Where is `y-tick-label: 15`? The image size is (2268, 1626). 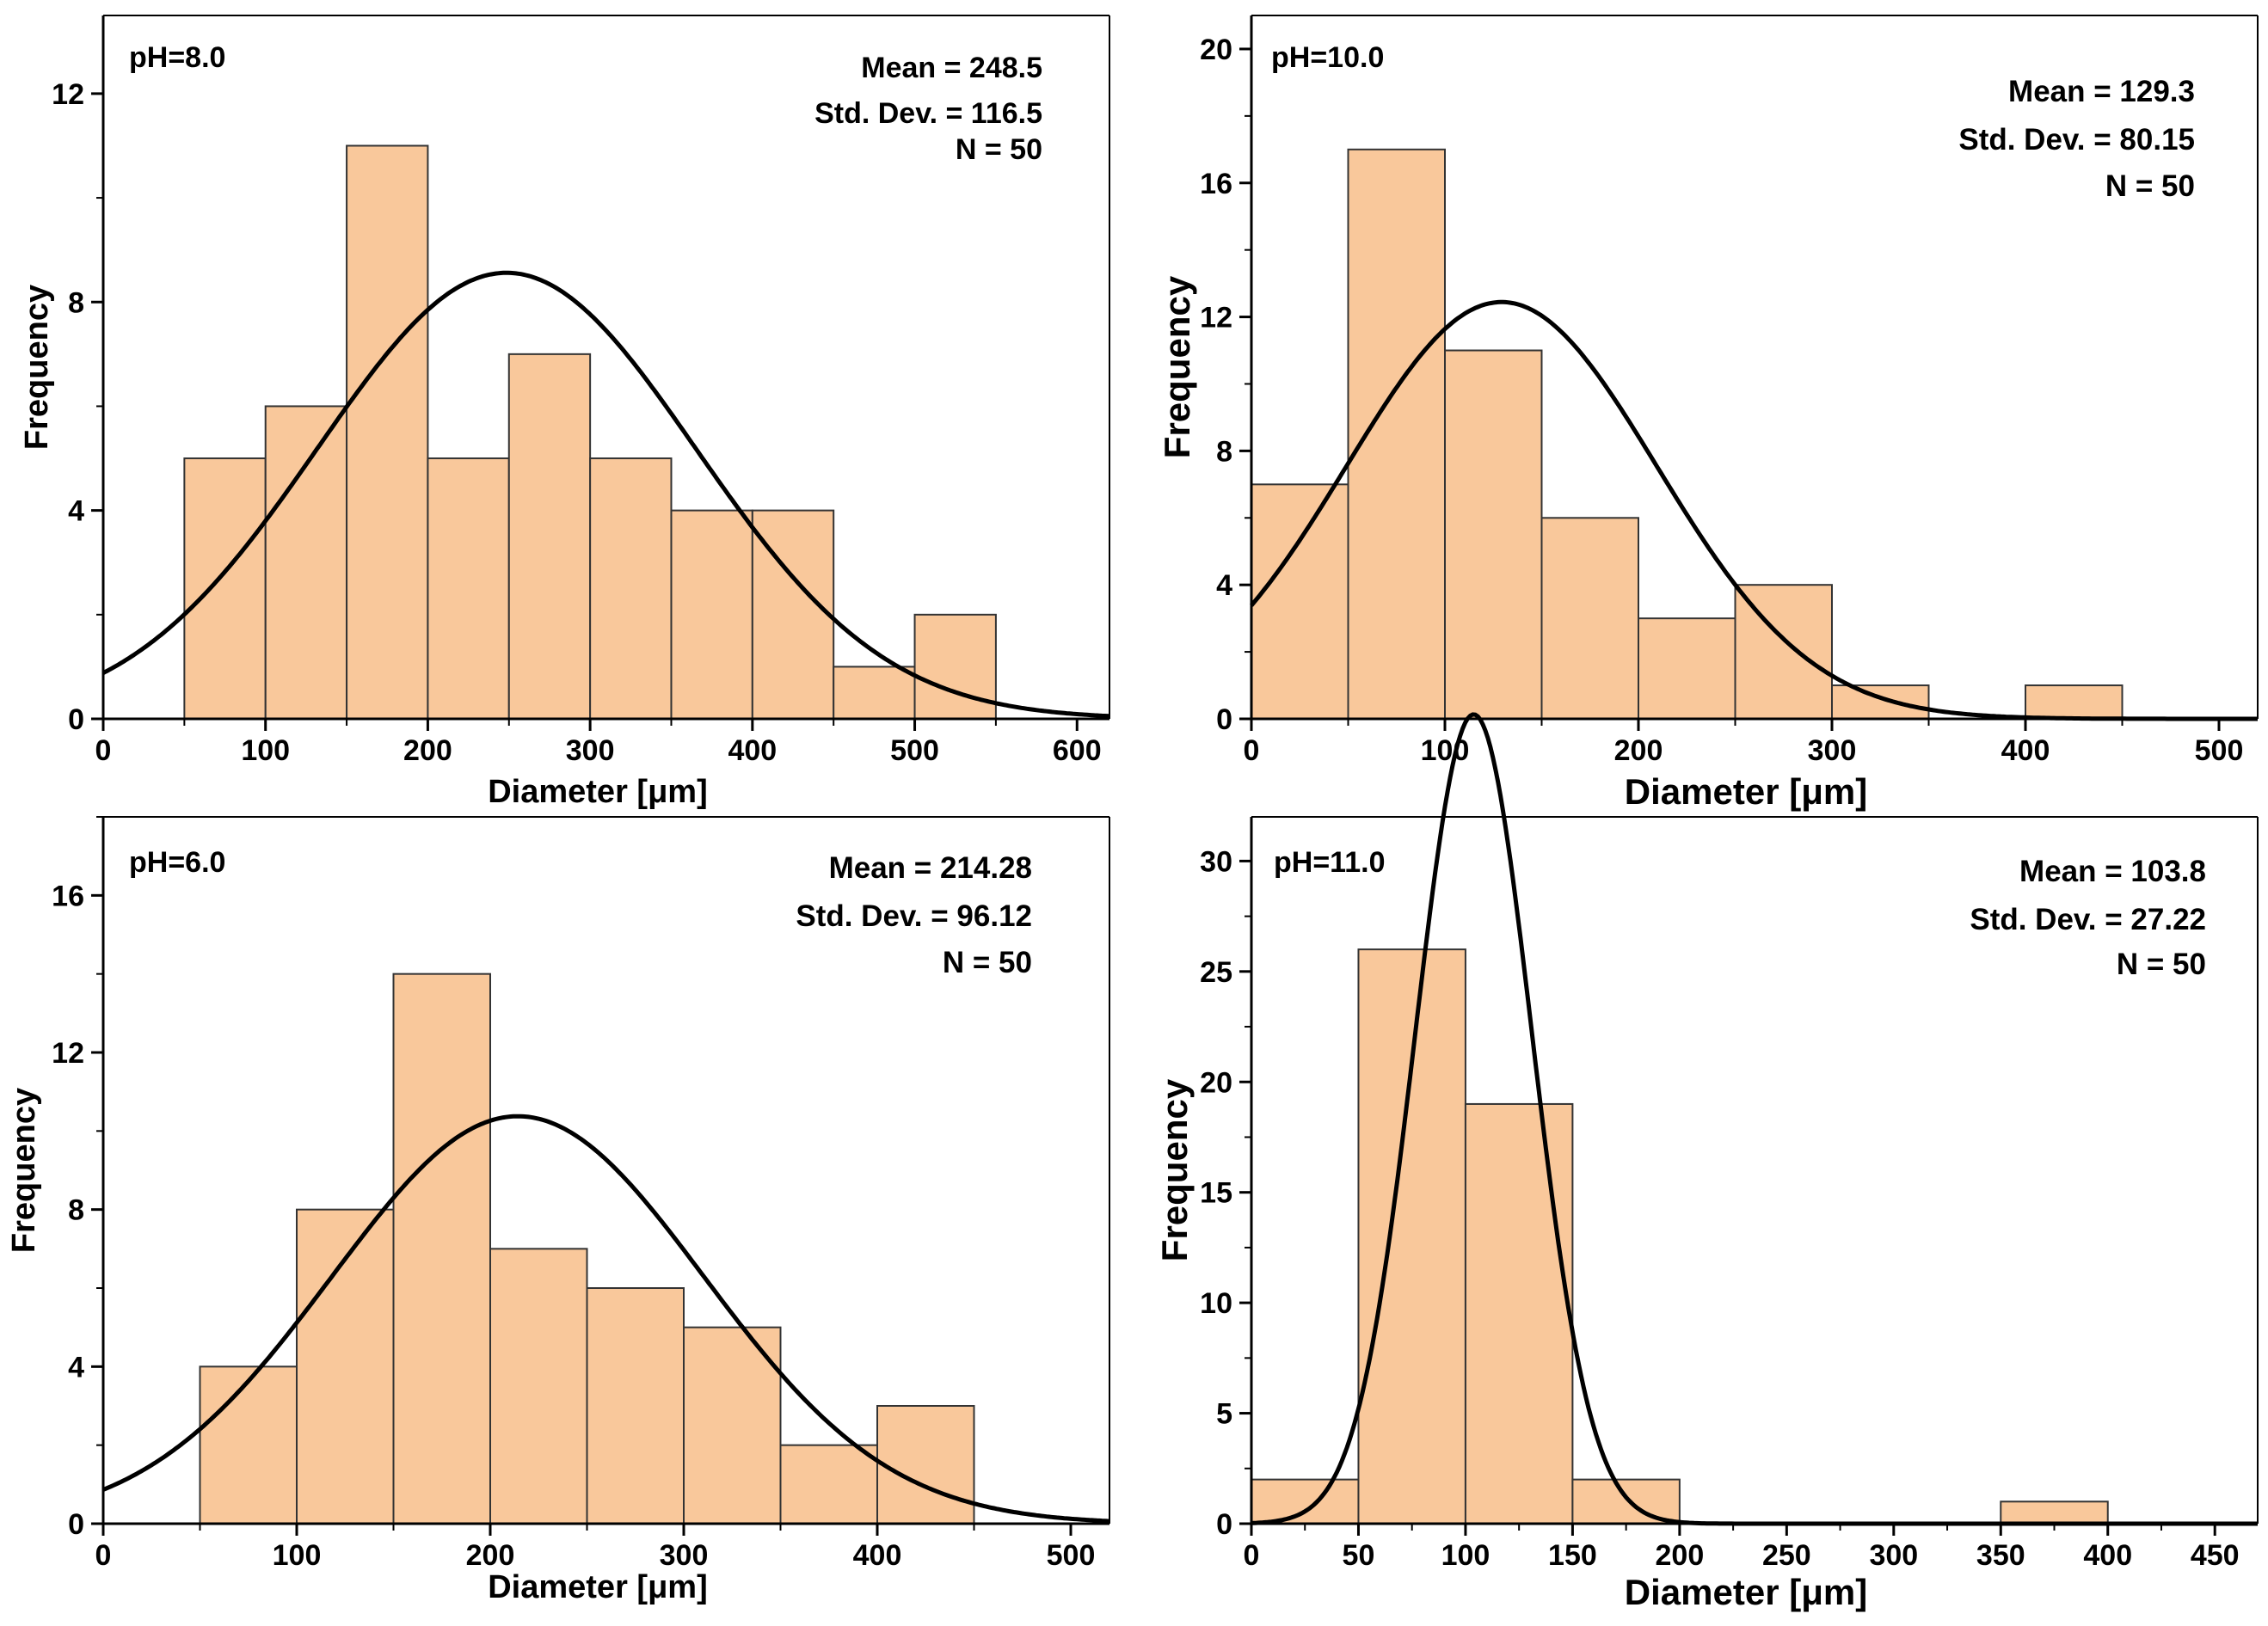 y-tick-label: 15 is located at coordinates (1216, 1193).